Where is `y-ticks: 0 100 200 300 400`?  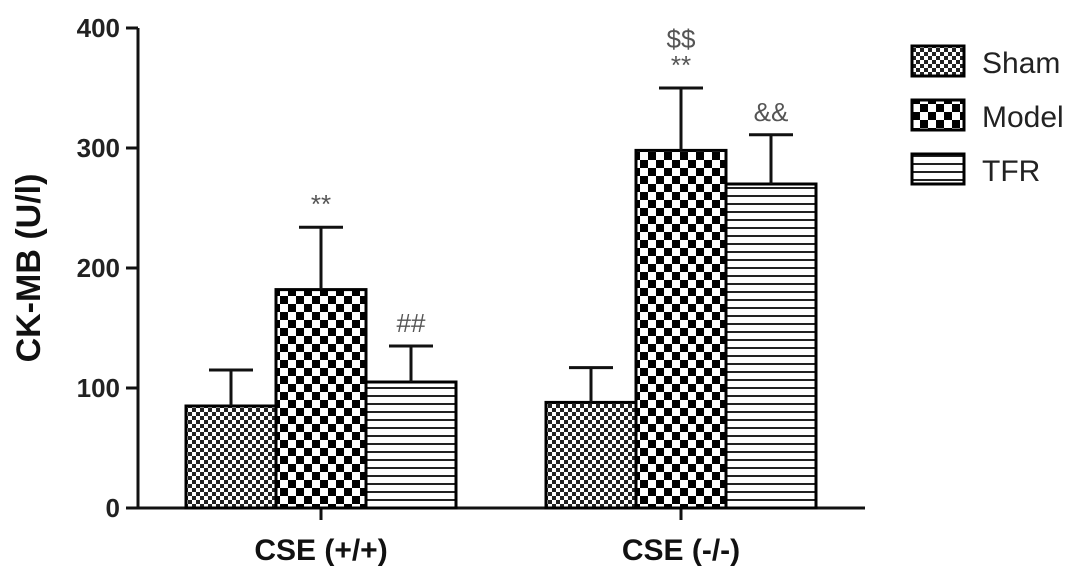
y-ticks: 0 100 200 300 400 is located at coordinates (107, 268).